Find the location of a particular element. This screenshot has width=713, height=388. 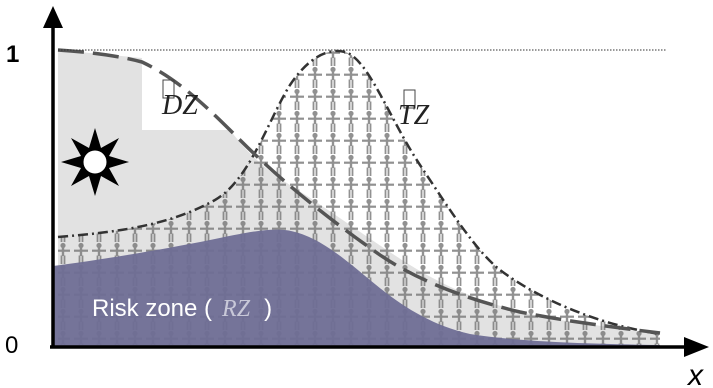

rz-label: Risk zone ( RZ ) is located at coordinates (182, 308).